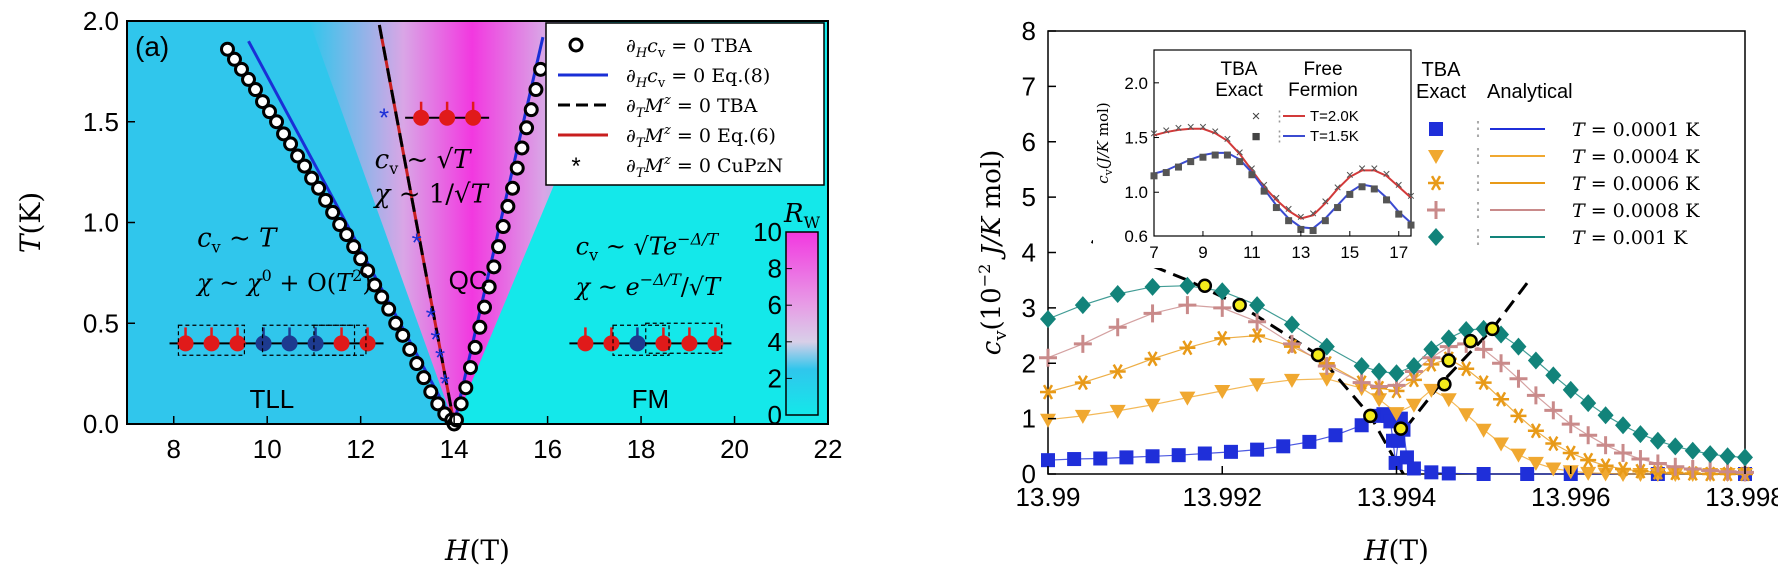  What do you see at coordinates (1279, 116) in the screenshot?
I see `inset-legend-dots: ⋮` at bounding box center [1279, 116].